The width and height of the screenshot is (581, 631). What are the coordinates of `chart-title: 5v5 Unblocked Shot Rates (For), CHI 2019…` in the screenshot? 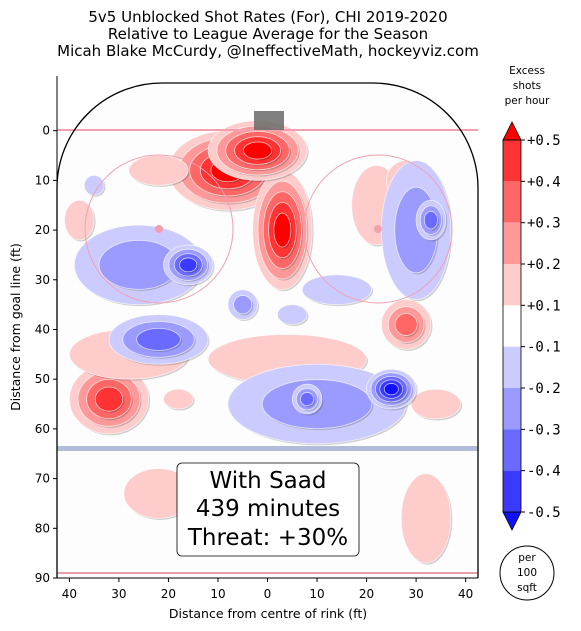 It's located at (268, 34).